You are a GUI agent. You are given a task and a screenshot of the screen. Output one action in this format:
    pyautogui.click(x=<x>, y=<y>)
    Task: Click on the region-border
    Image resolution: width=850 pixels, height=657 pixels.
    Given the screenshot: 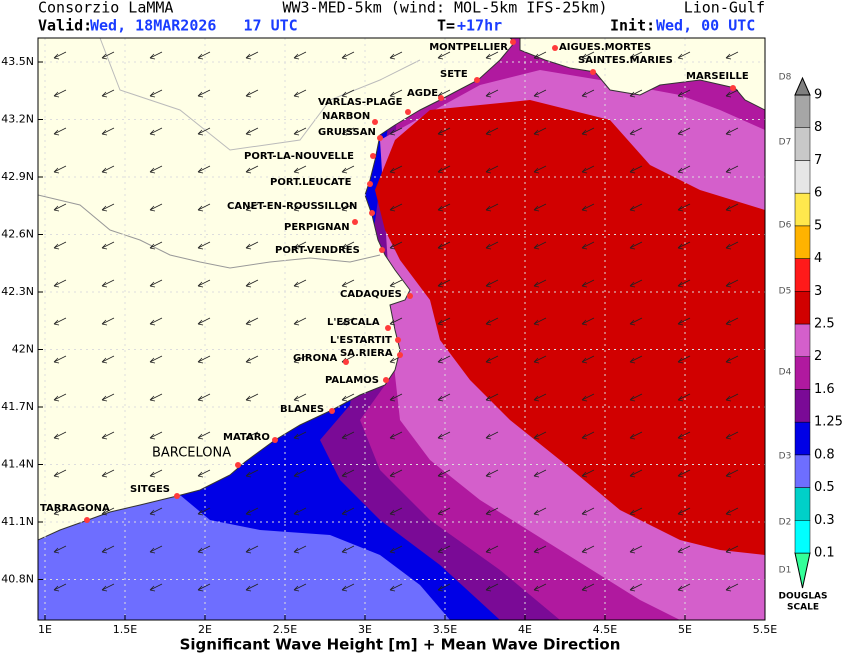 What is the action you would take?
    pyautogui.click(x=260, y=94)
    